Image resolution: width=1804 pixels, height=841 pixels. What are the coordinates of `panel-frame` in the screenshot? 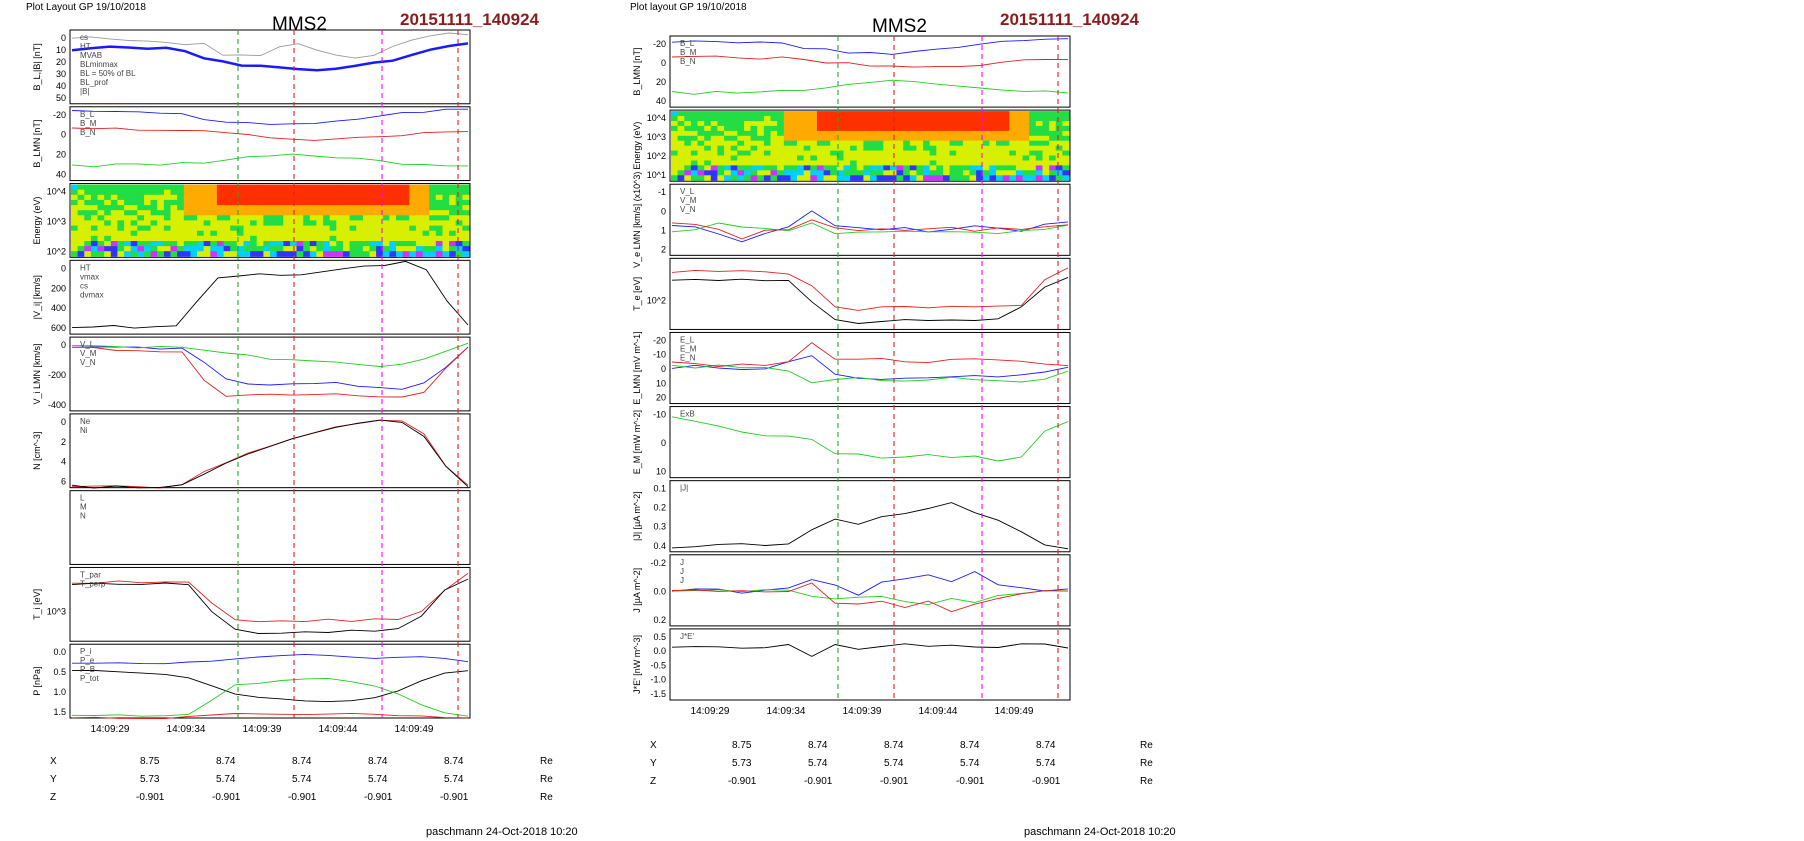 It's located at (870, 664).